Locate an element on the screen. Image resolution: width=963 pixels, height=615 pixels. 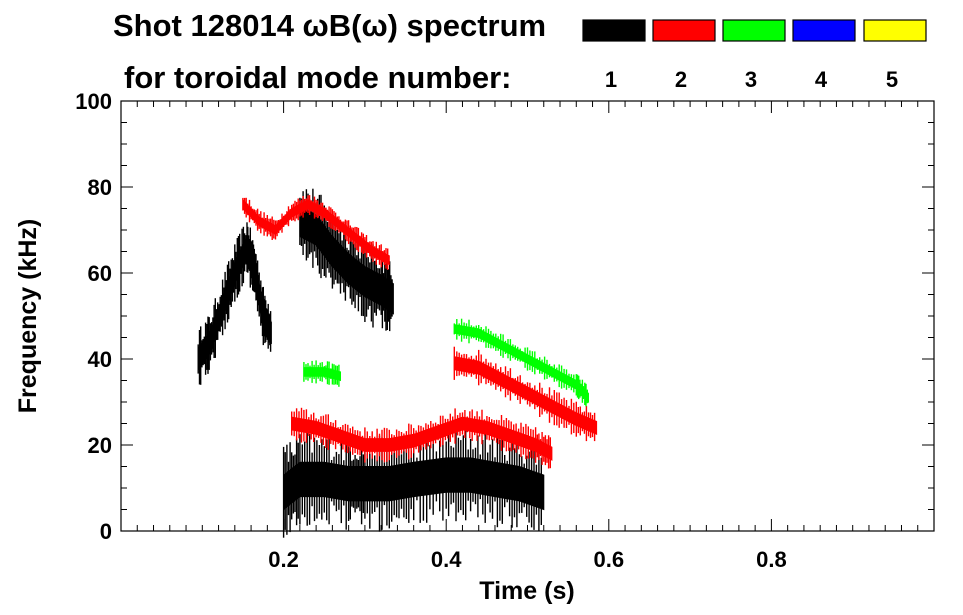
legend-label-mode-5: 5 is located at coordinates (892, 79).